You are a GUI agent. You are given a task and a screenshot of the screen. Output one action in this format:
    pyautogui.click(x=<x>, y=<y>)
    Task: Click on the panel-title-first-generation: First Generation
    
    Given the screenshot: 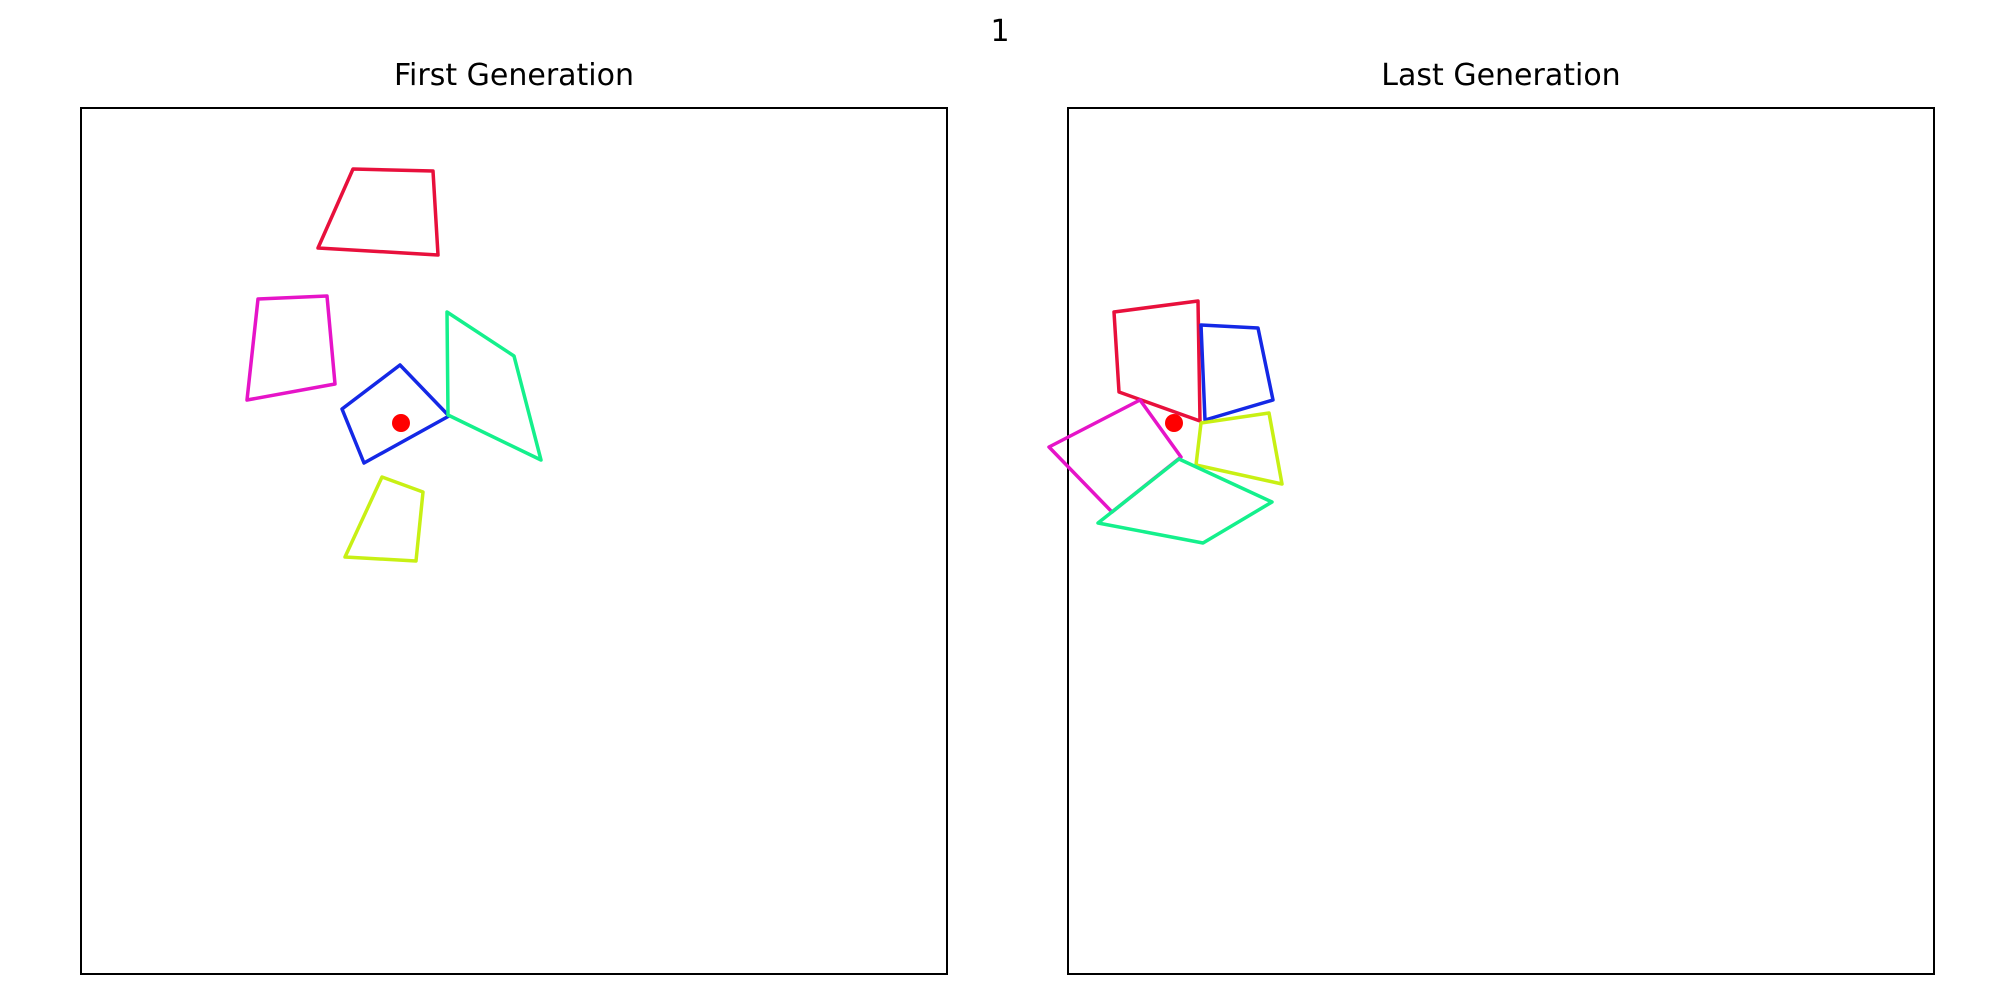 What is the action you would take?
    pyautogui.click(x=514, y=75)
    